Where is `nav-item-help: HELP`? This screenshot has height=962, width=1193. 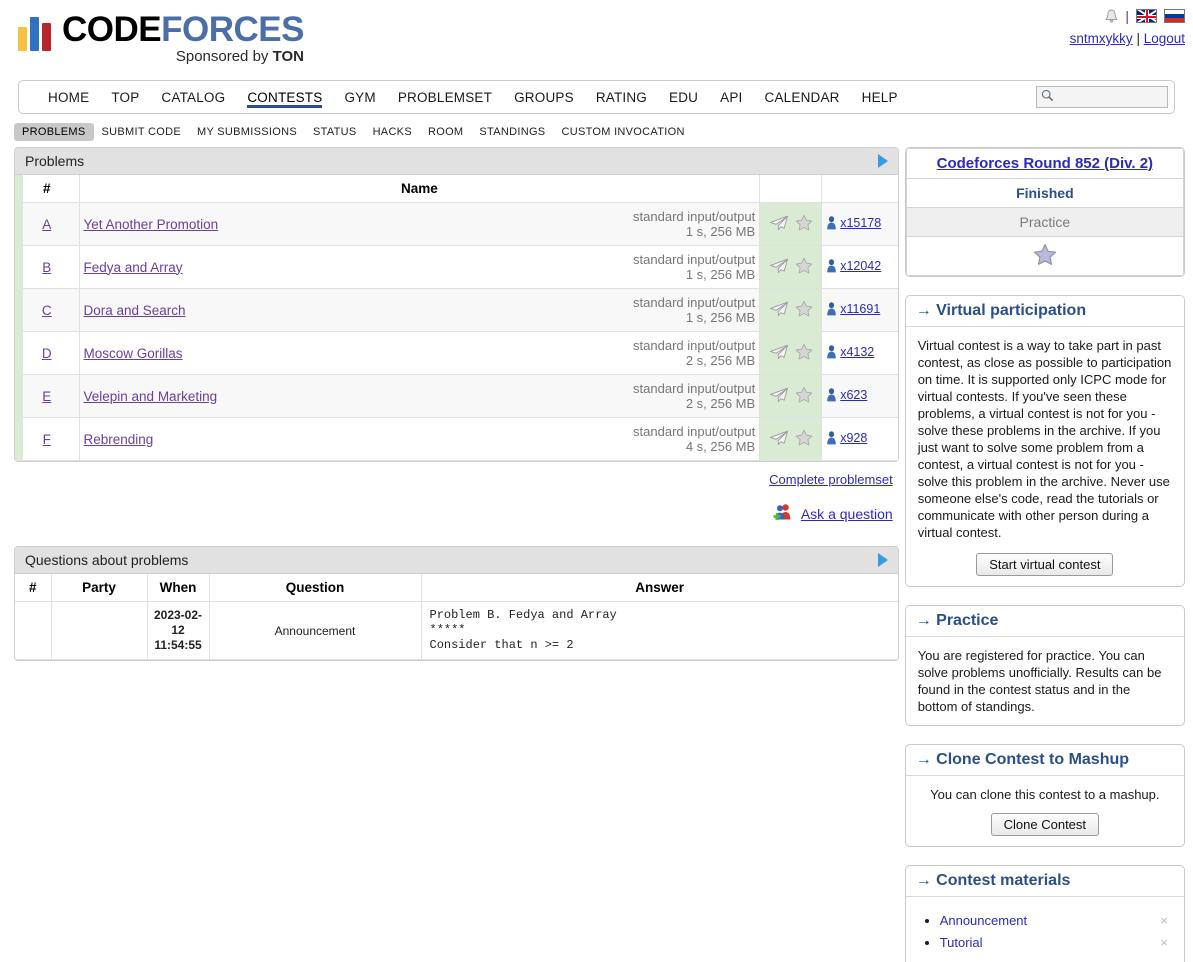 nav-item-help: HELP is located at coordinates (879, 97).